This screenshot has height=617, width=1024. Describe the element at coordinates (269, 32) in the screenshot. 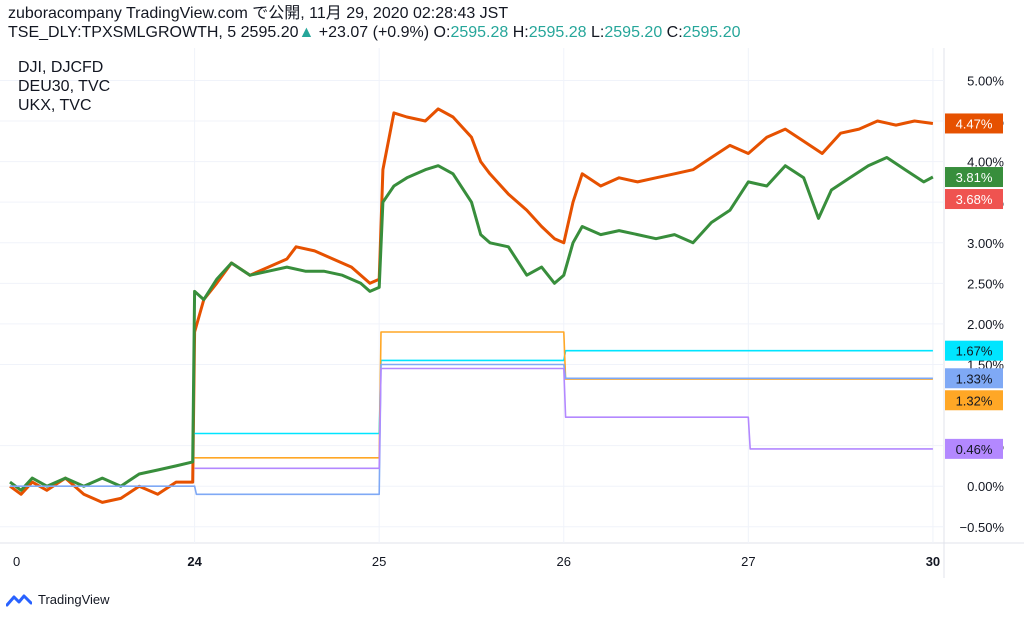

I see `last-price: 2595.20` at that location.